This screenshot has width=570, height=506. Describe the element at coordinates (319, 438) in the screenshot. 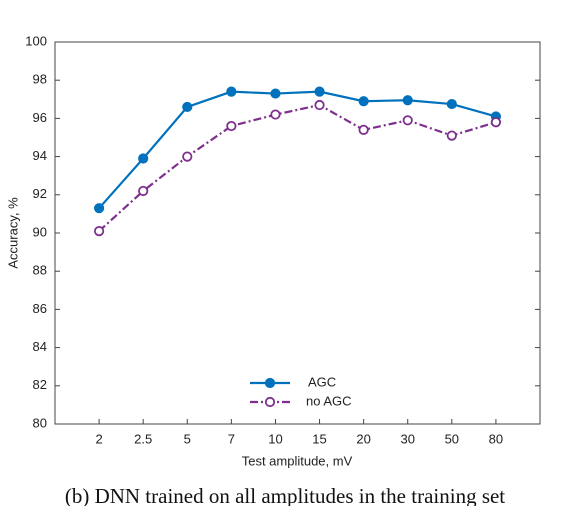

I see `x-tick-label: 15` at that location.